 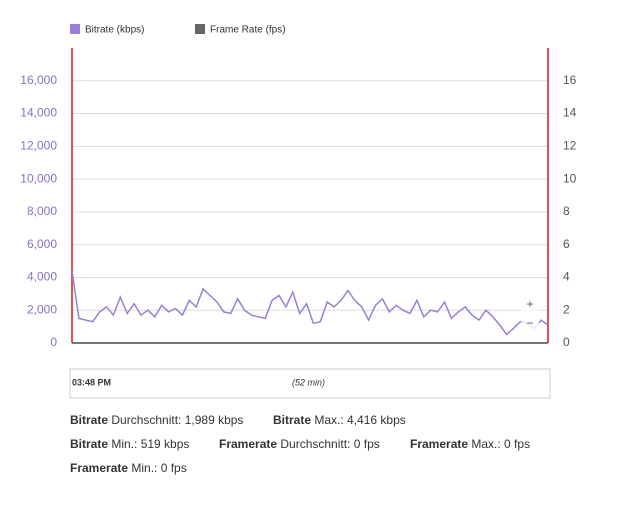 I want to click on stat: Framerate Max.: 0 fps, so click(x=470, y=444).